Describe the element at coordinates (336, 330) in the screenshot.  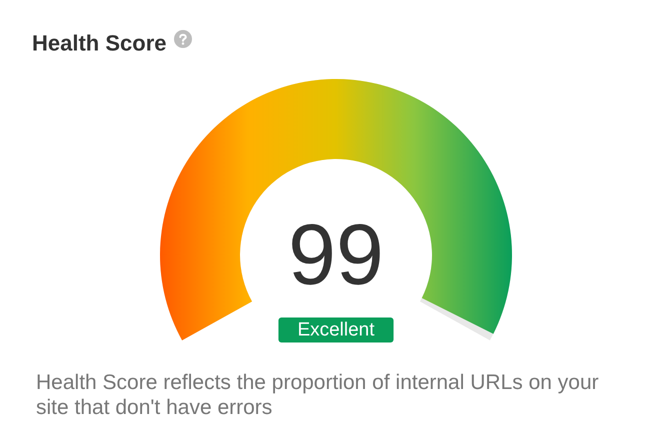
I see `category-label: Excellent` at that location.